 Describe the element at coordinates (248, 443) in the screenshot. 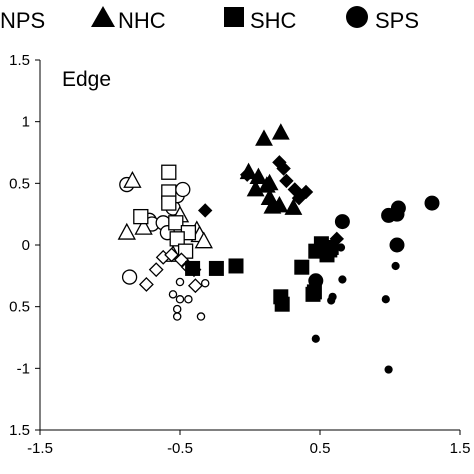

I see `x-axis-ticks: -1.5 -0.5 0.5 1.5` at that location.